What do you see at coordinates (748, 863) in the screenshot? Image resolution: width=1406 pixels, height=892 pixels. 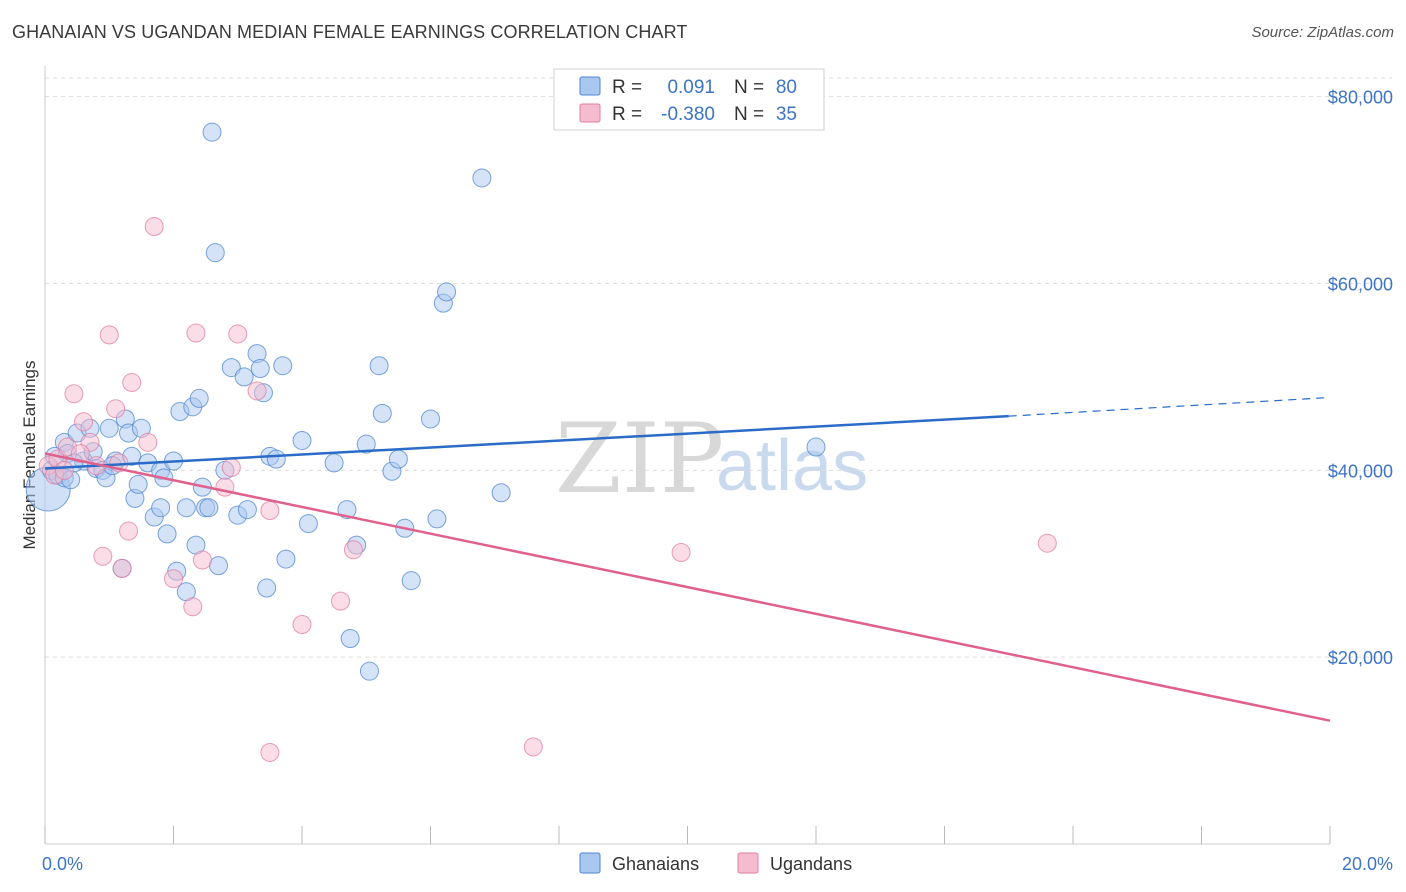 I see `bottom-legend-ugandans-swatch` at bounding box center [748, 863].